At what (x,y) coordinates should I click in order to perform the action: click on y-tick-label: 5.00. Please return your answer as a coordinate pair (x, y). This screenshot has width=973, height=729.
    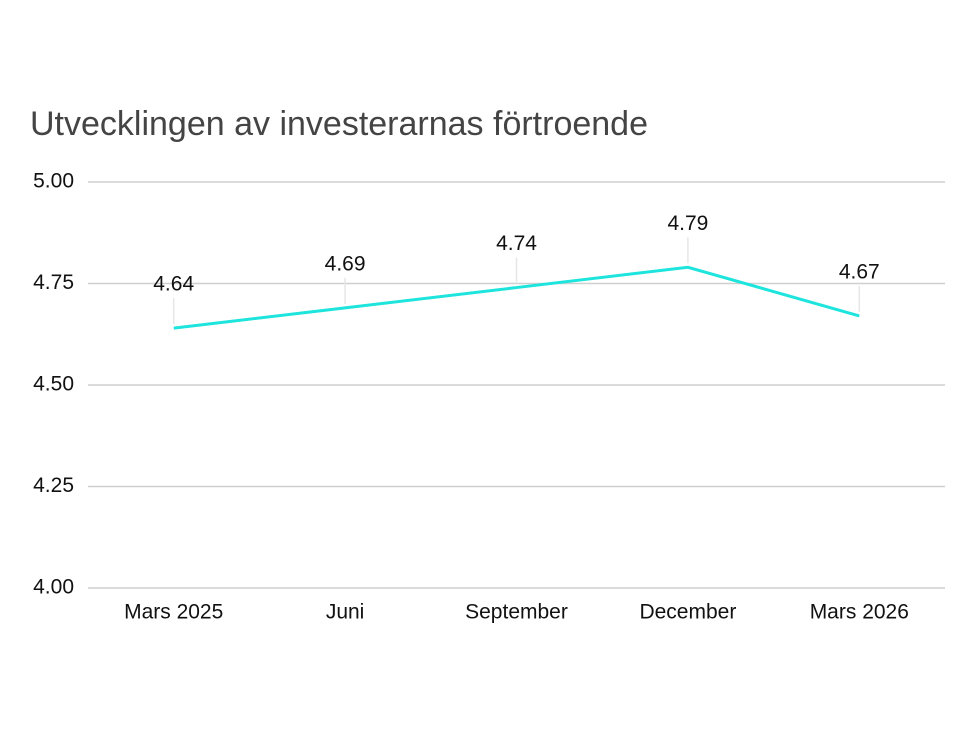
    Looking at the image, I should click on (53, 181).